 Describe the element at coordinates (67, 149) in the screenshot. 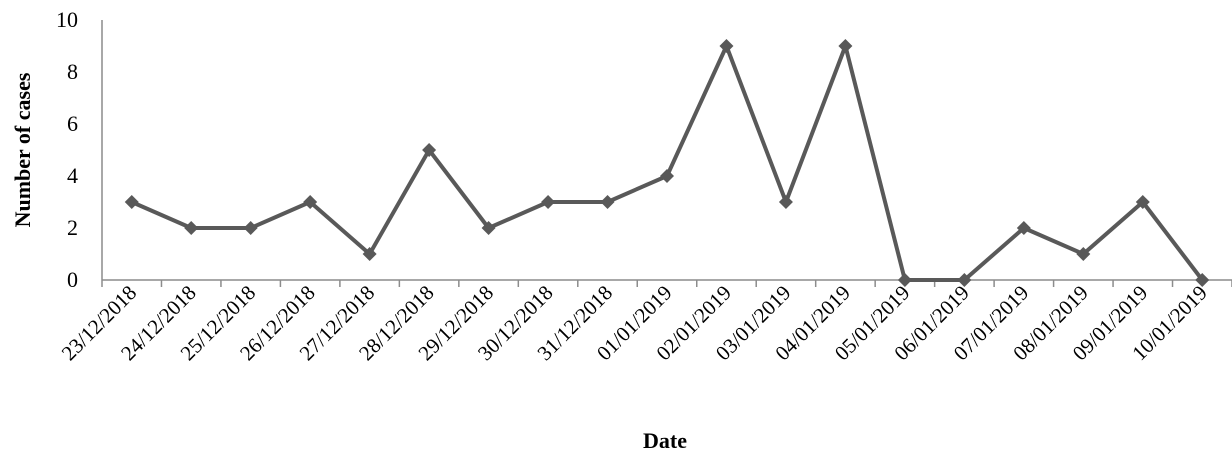

I see `y-axis-ticks: 0 2 4 6 8 10` at that location.